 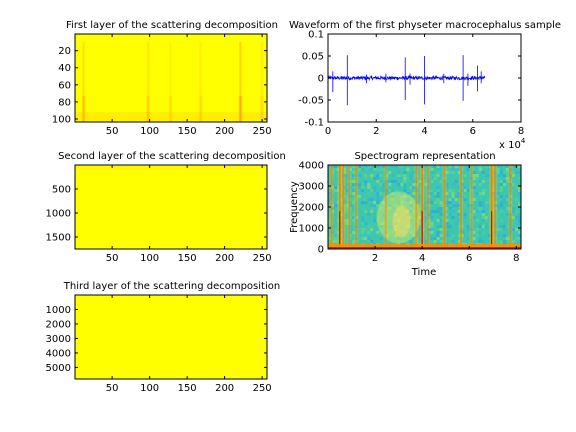 What do you see at coordinates (112, 258) in the screenshot?
I see `second-layer-x-tick-label: 50` at bounding box center [112, 258].